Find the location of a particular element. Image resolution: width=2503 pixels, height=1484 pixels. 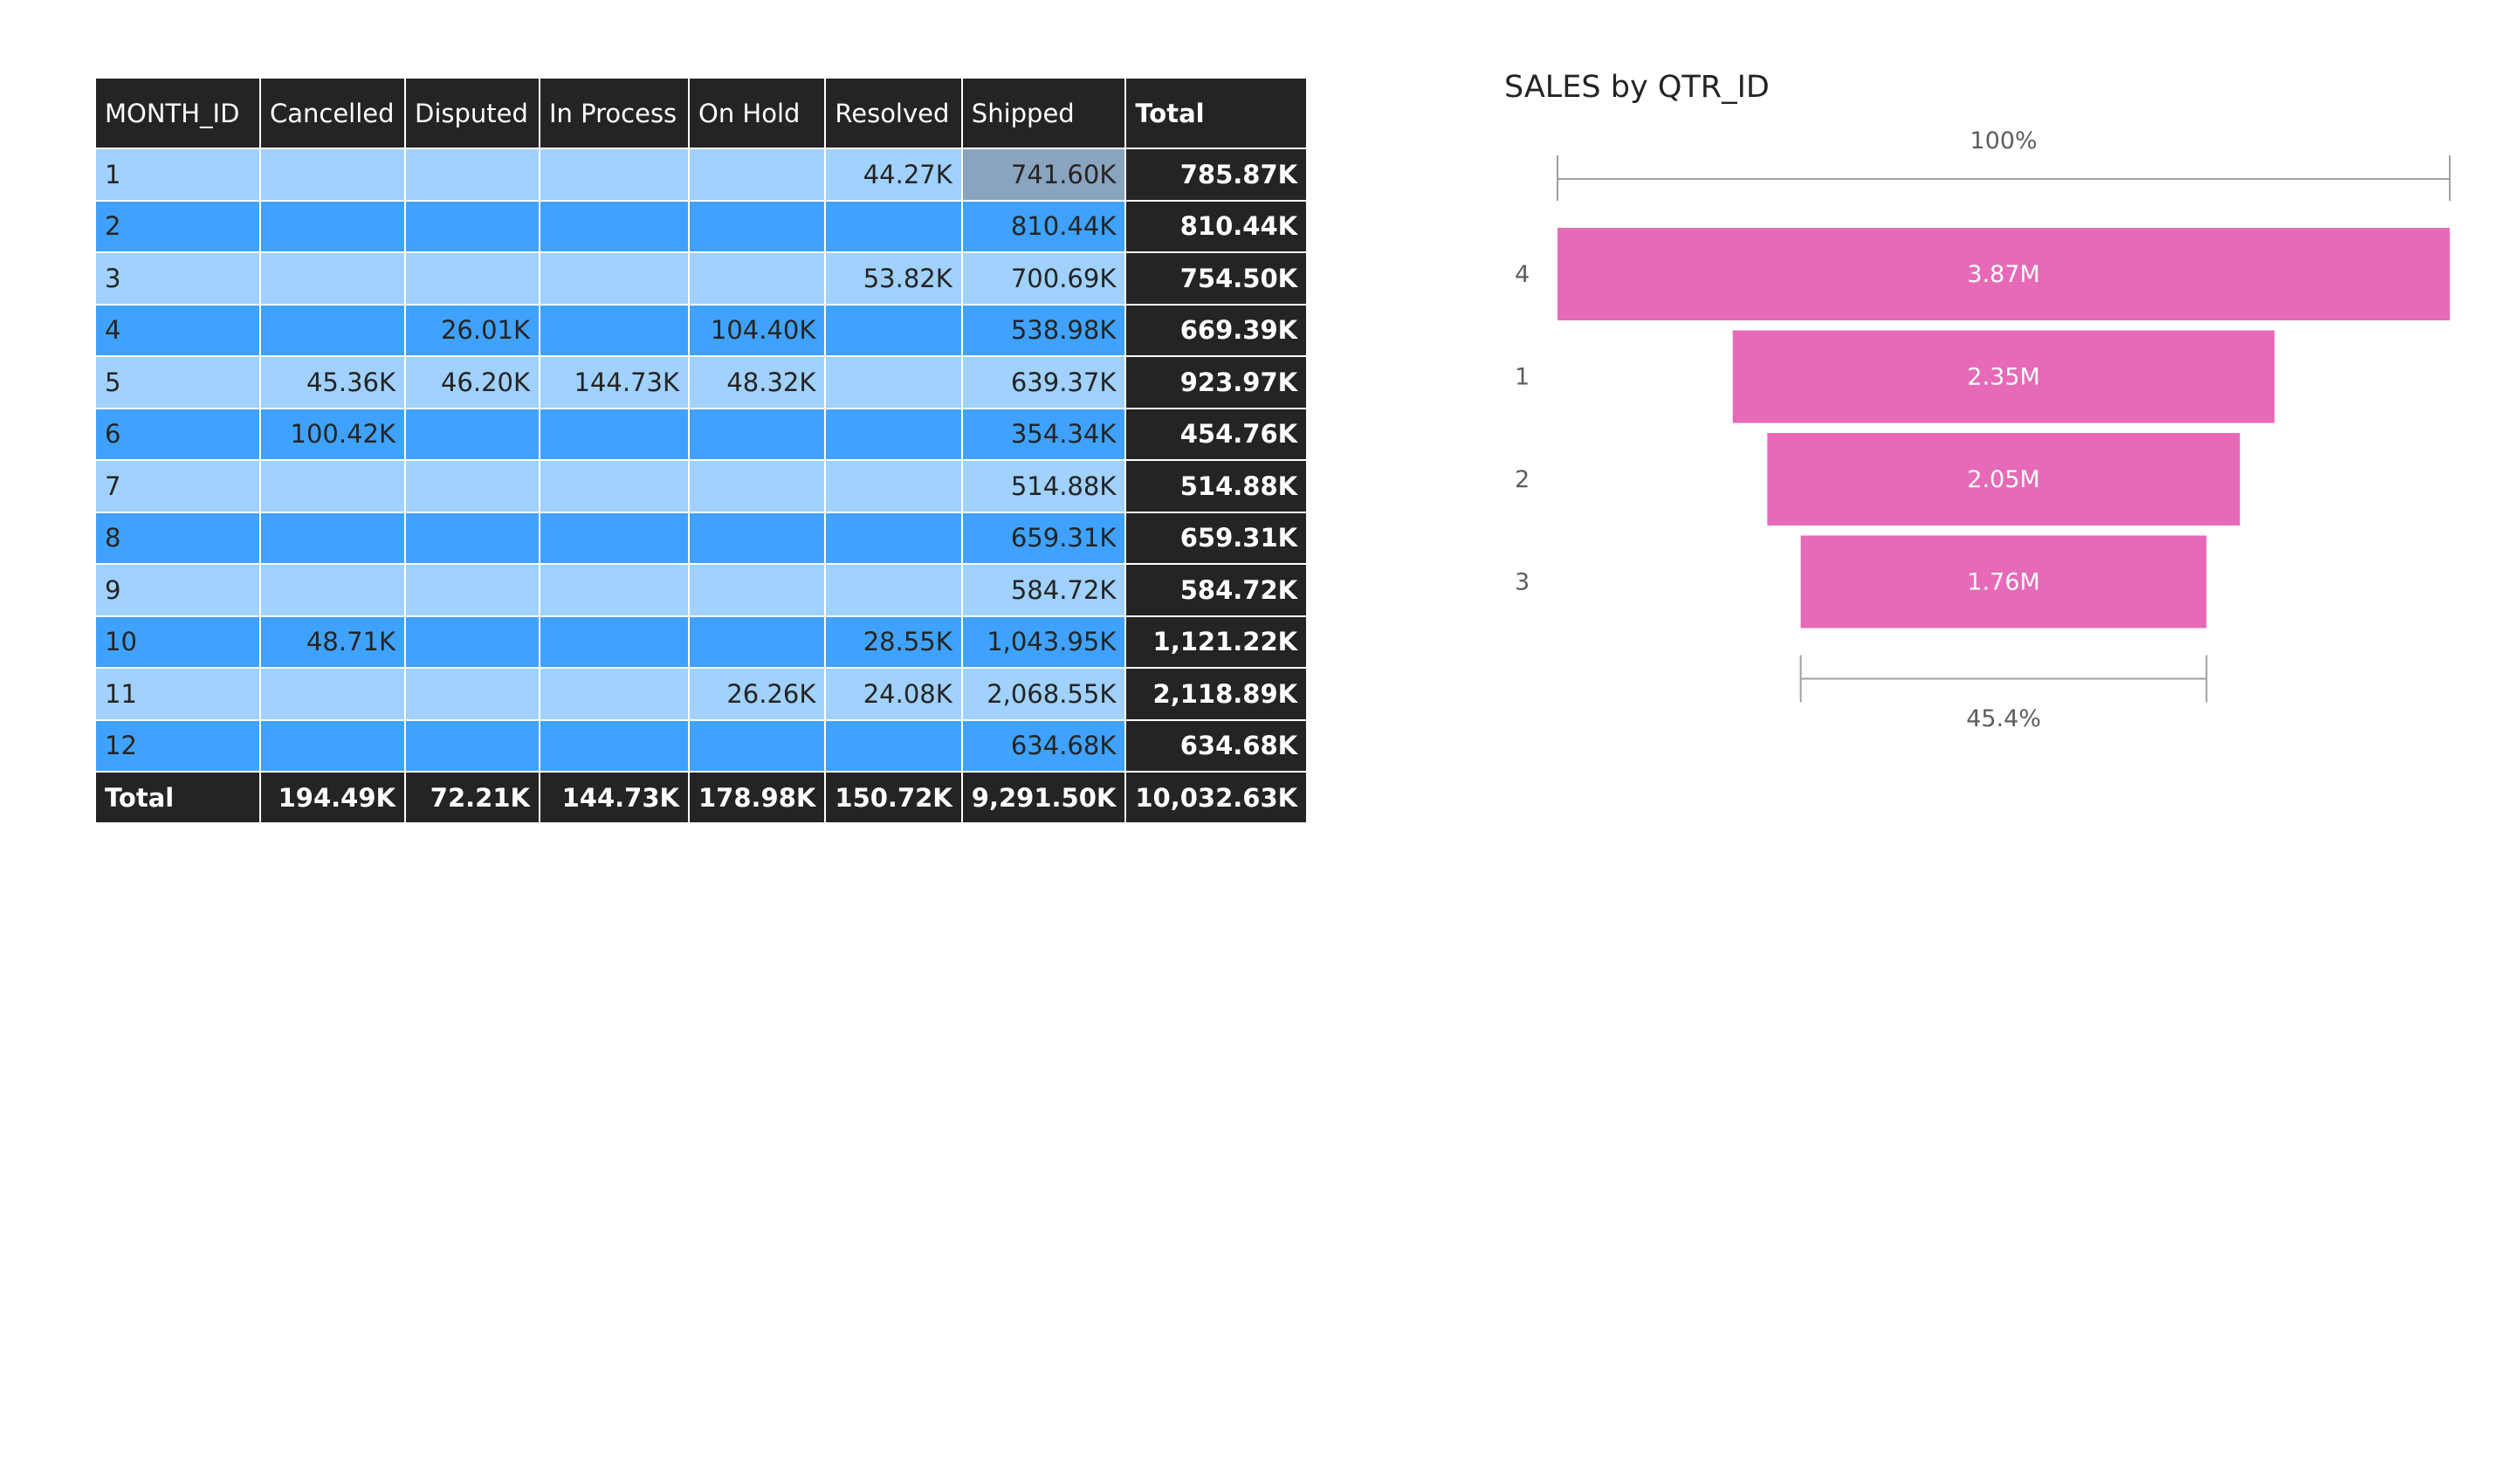

row-label: 1 is located at coordinates (178, 175).